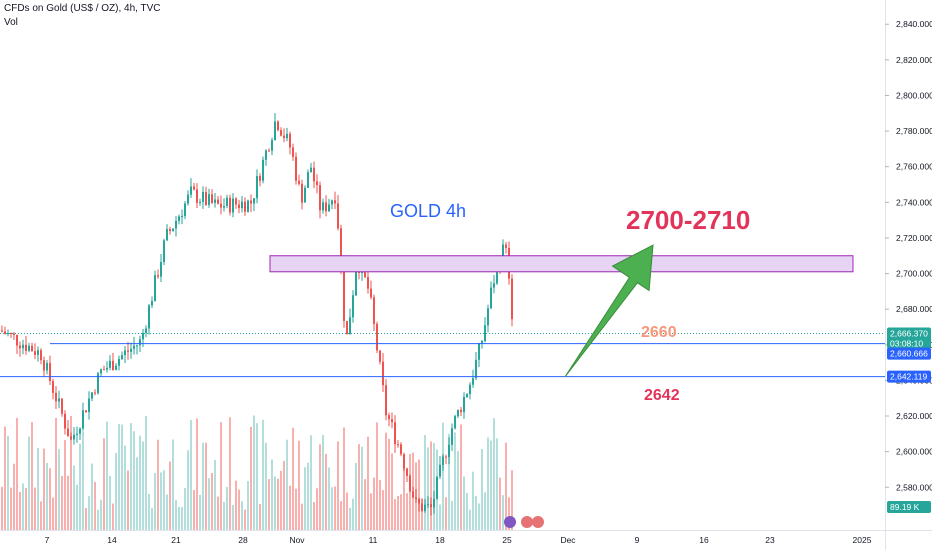 This screenshot has height=550, width=932. Describe the element at coordinates (47, 540) in the screenshot. I see `time-tick-label: 7` at that location.